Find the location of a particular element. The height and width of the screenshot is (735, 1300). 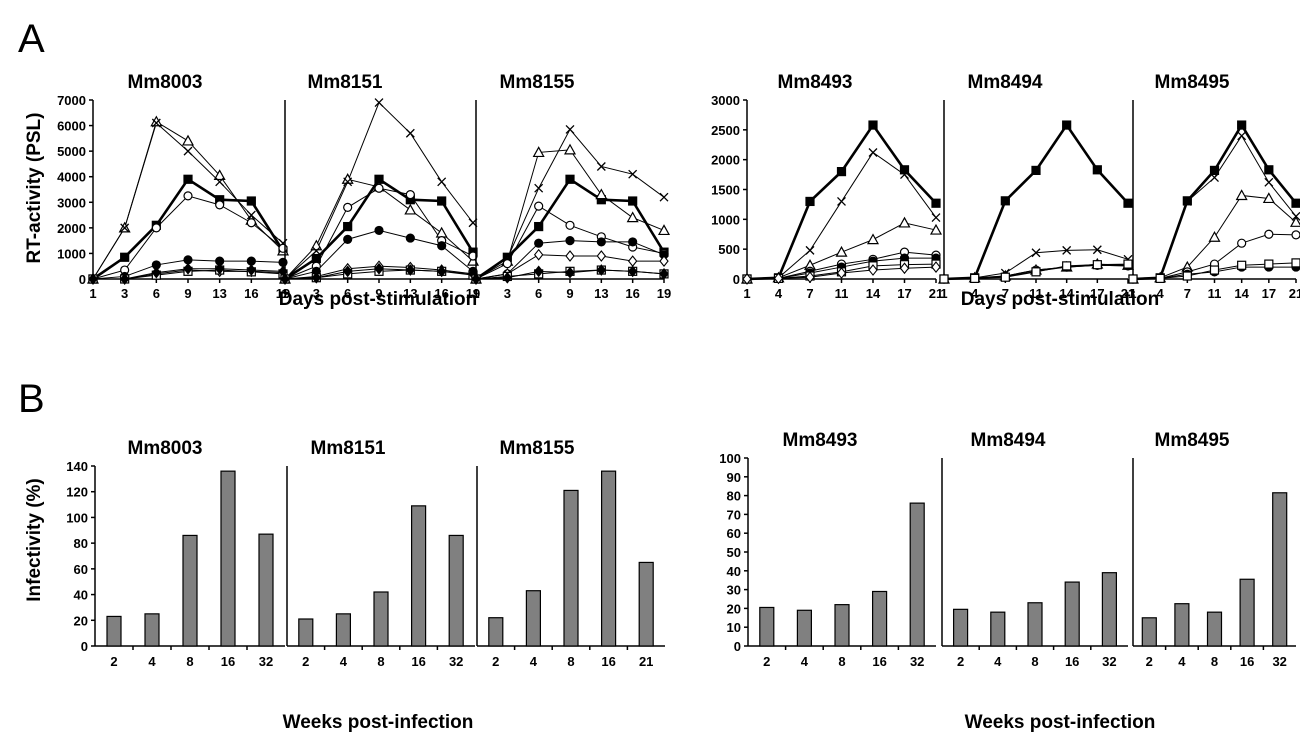

y-tick-label: 3000 is located at coordinates (725, 100).